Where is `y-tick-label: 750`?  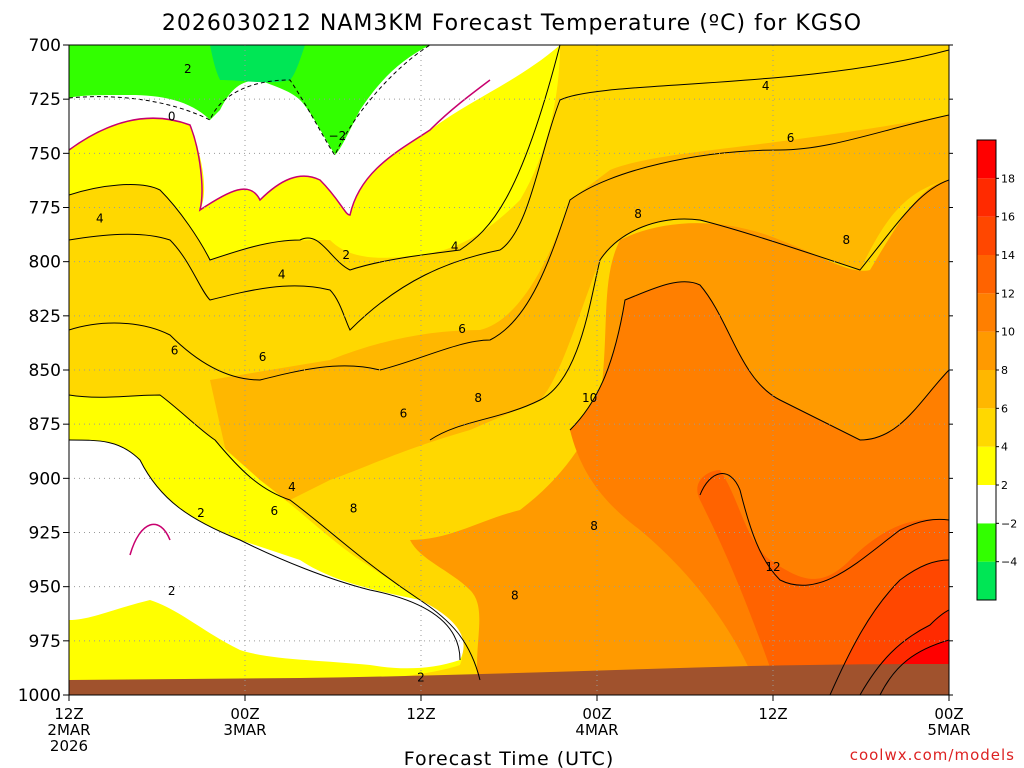
y-tick-label: 750 is located at coordinates (45, 154).